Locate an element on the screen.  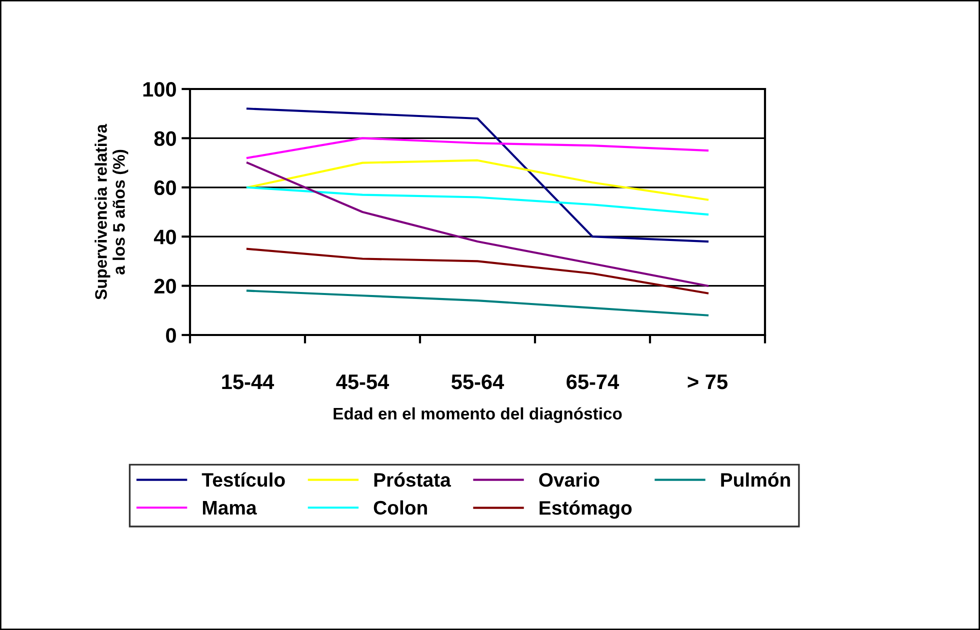
y-axis-title: Supervivencia relativa a los 5 años (%) is located at coordinates (111, 212).